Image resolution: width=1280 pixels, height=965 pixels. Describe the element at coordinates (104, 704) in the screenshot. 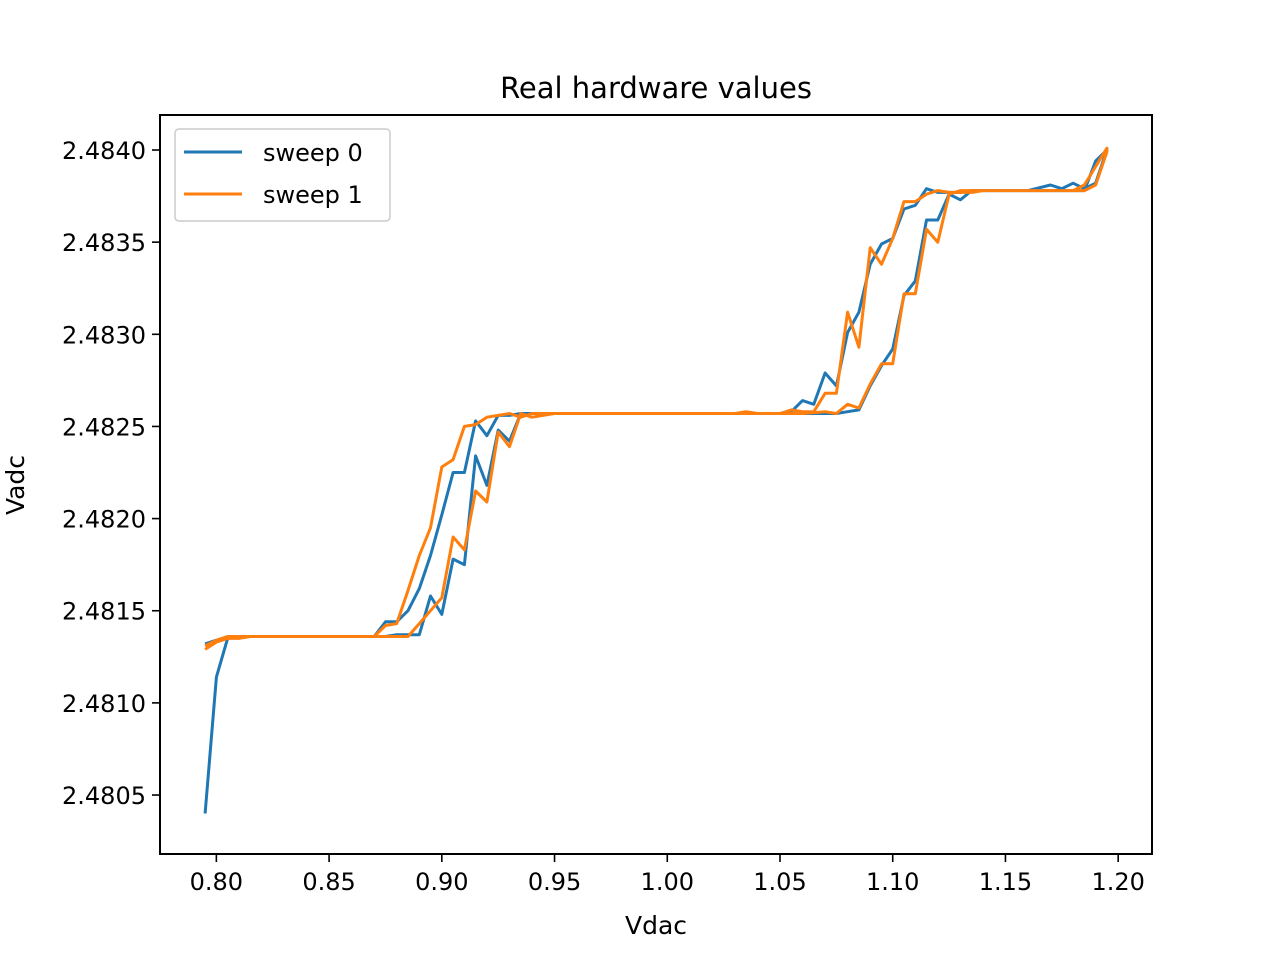

I see `y-tick-label: 2.4810` at that location.